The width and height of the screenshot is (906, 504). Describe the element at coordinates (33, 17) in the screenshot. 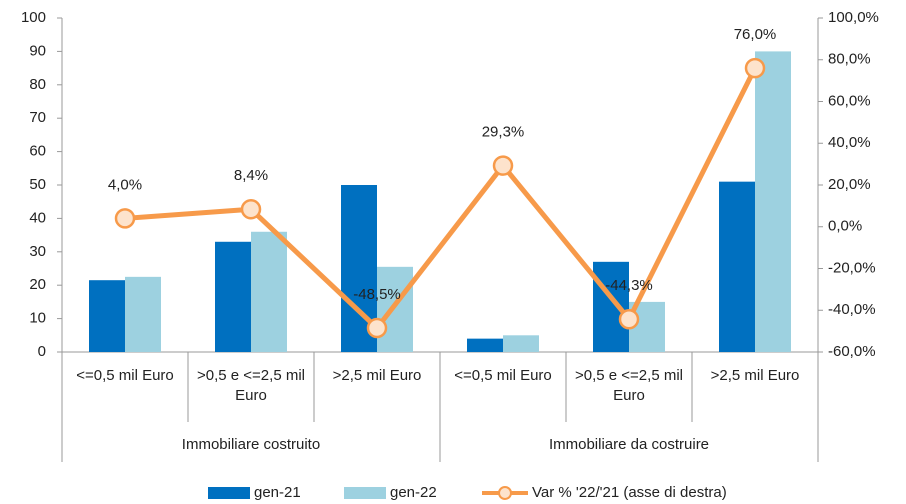

I see `y-tick-label: 100` at that location.